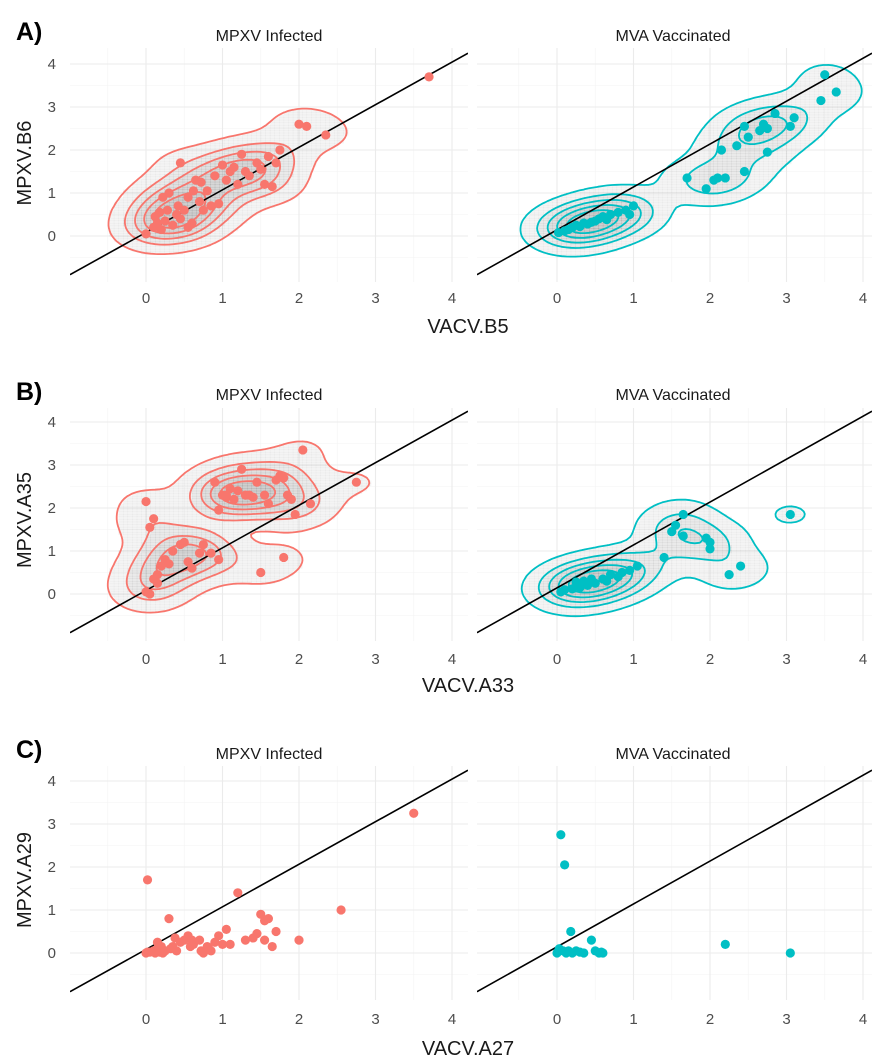 This screenshot has width=875, height=1062. I want to click on facet-title-c-vaccinated: MVA Vaccinated, so click(672, 754).